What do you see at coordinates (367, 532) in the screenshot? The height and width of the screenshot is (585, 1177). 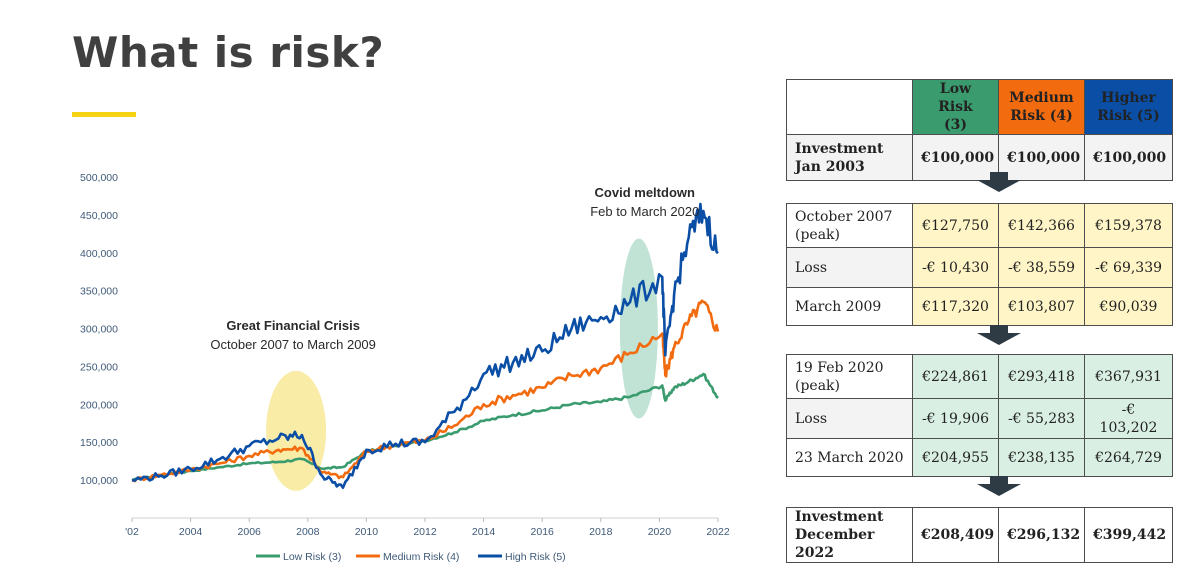 I see `x-tick-label: 2010` at bounding box center [367, 532].